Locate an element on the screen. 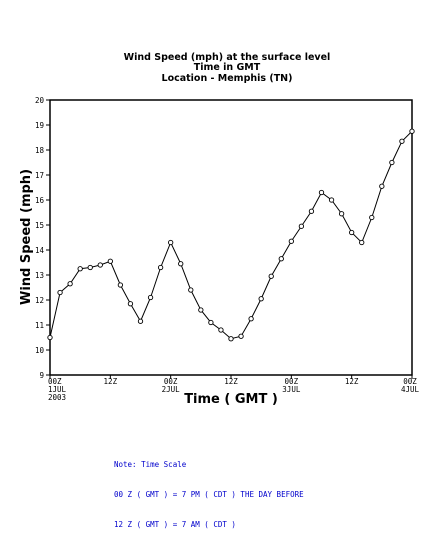 This screenshot has width=425, height=550. chart-title-line-3: Location - Memphis (TN) is located at coordinates (227, 78).